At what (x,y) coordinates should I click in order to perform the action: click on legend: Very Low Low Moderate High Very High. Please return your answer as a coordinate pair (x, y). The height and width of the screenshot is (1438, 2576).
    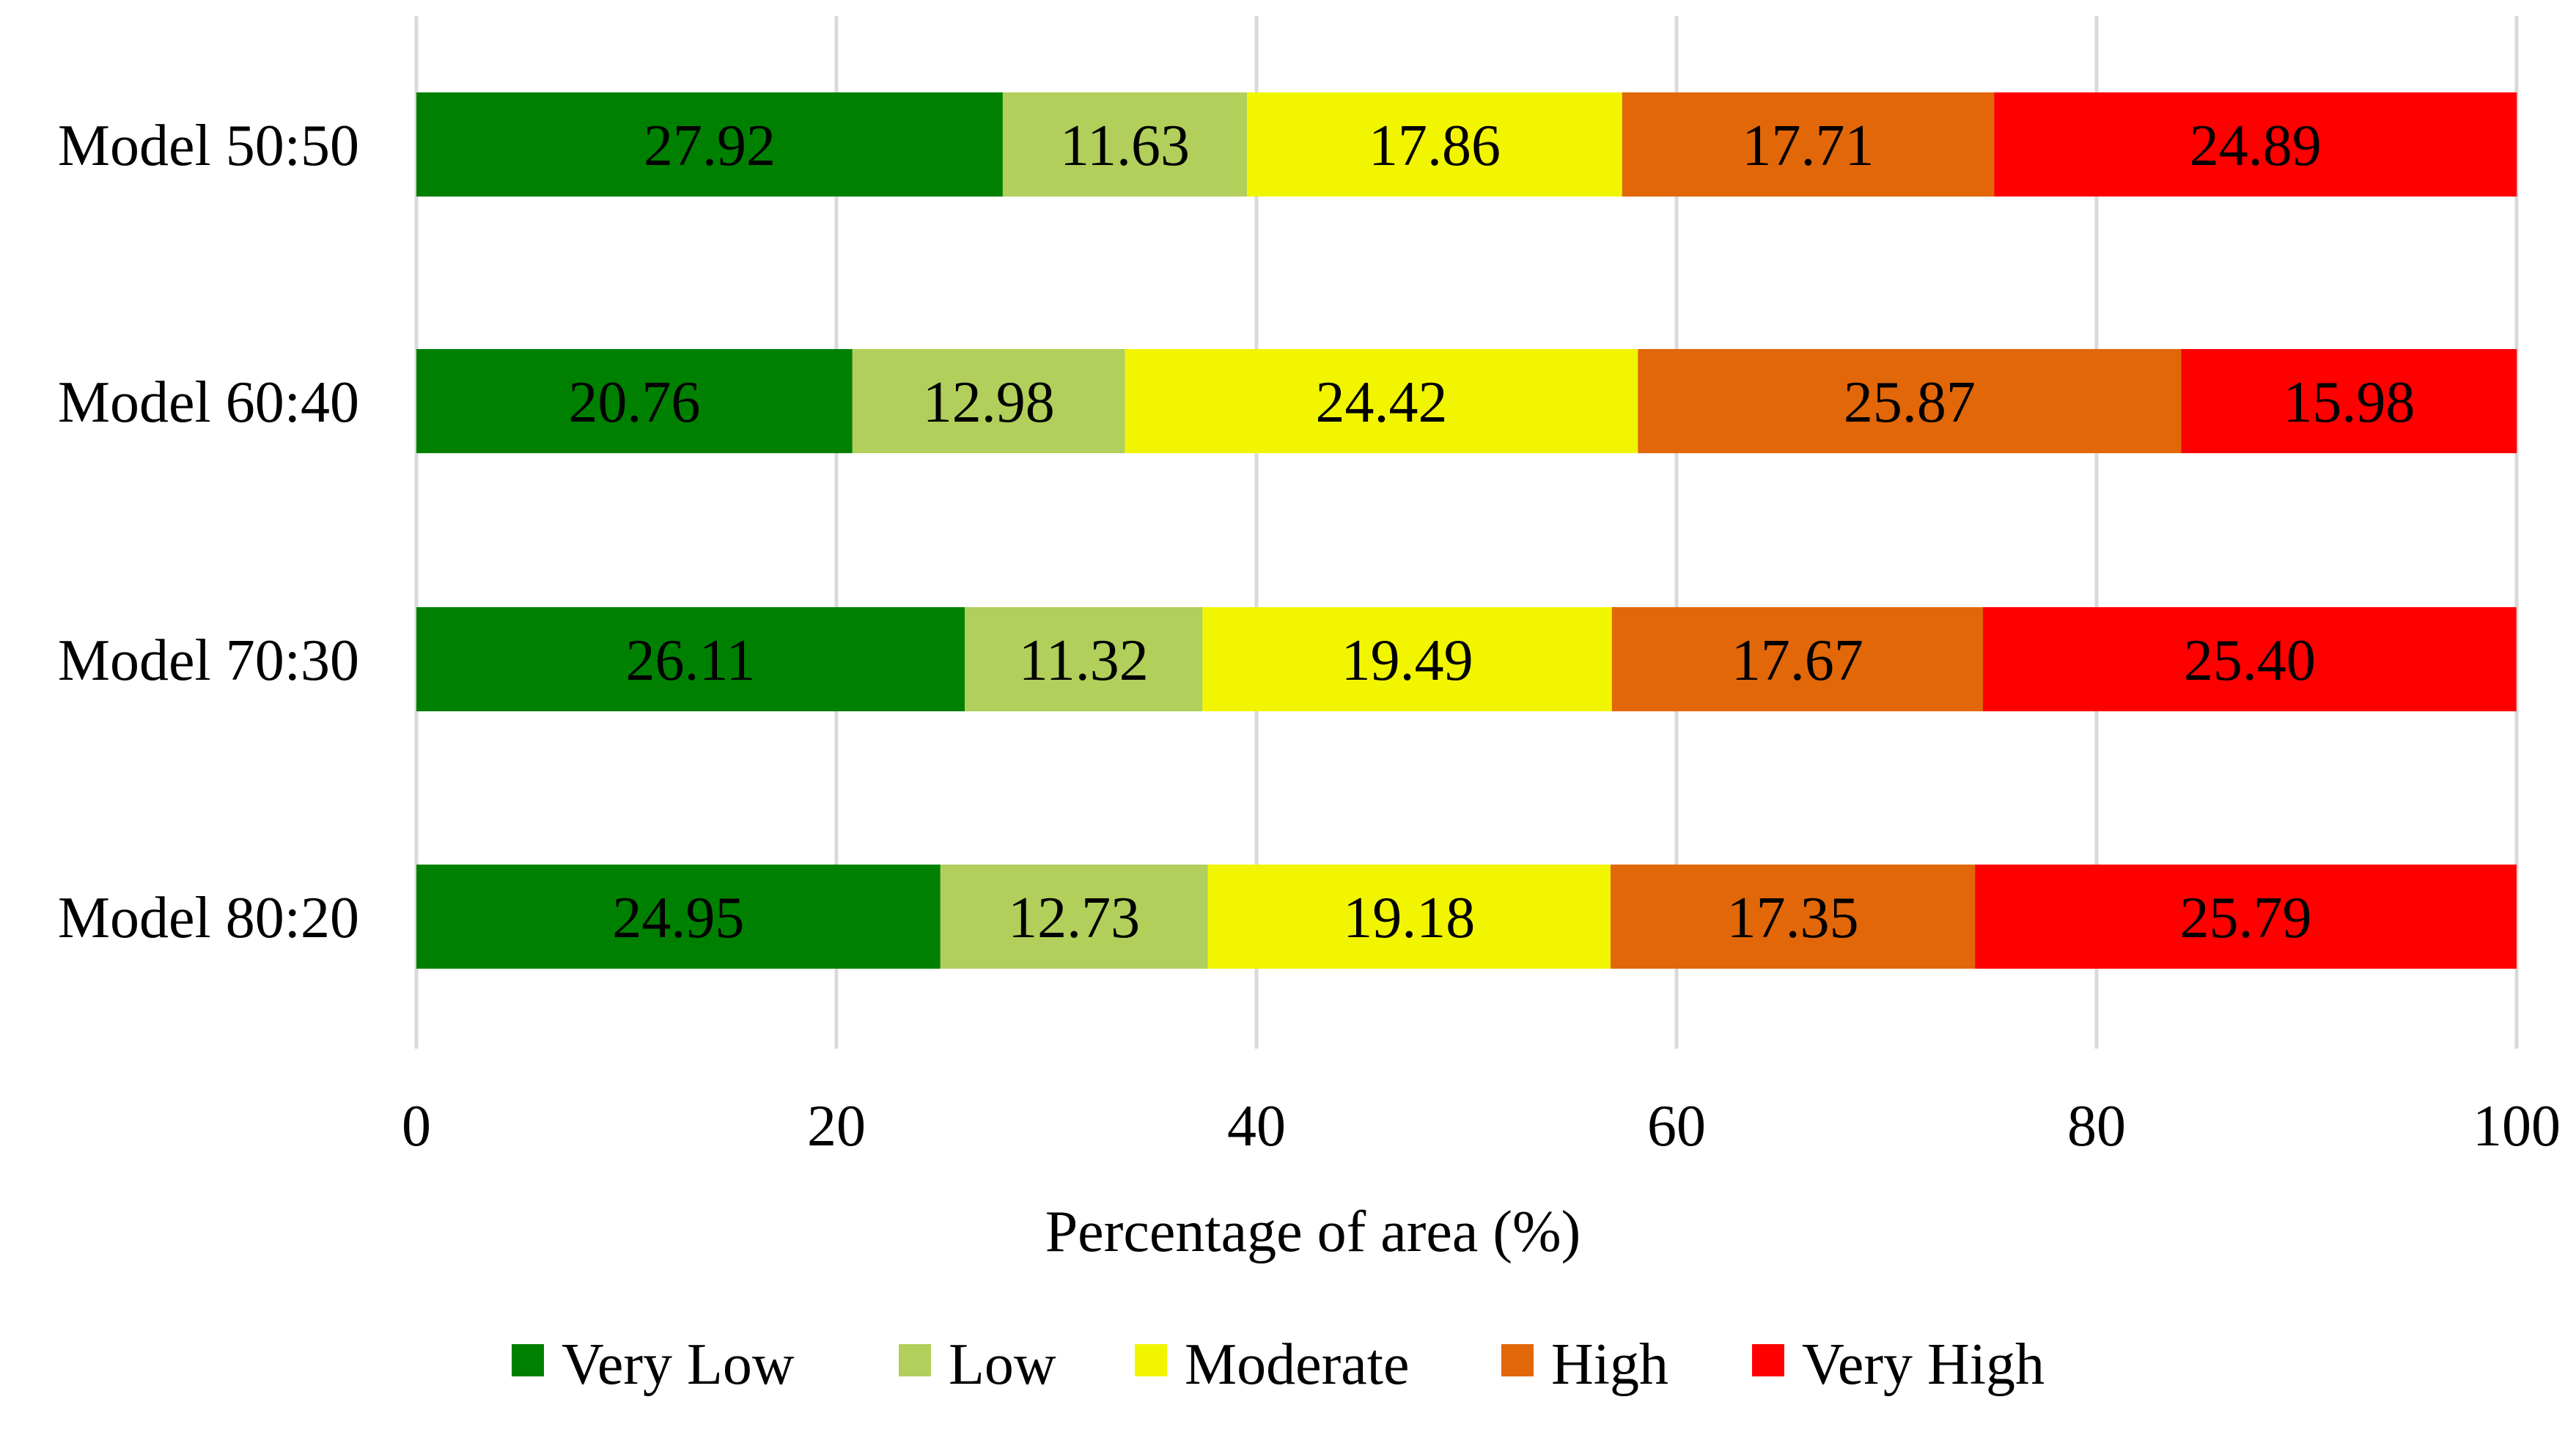
    Looking at the image, I should click on (1278, 1364).